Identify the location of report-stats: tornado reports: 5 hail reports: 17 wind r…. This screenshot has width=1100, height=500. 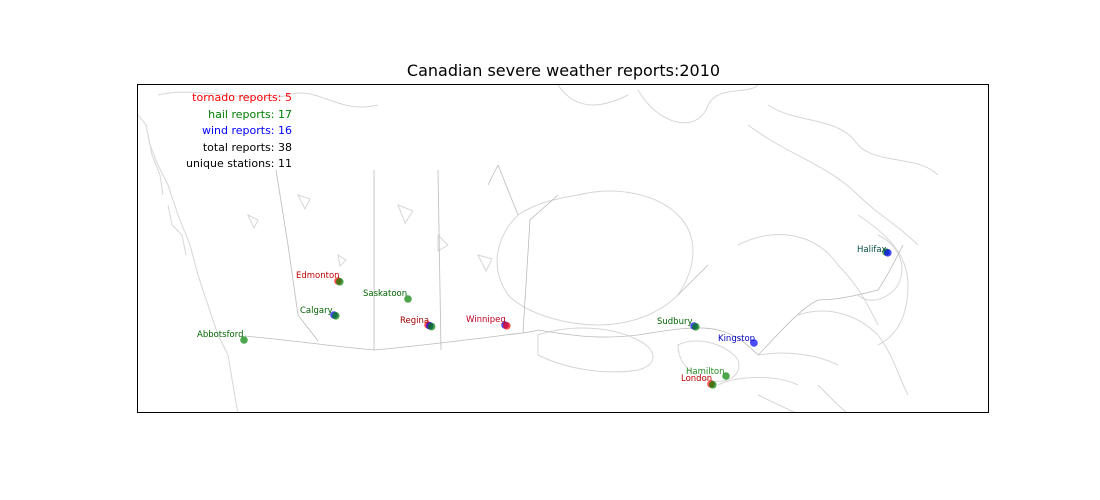
(215, 131).